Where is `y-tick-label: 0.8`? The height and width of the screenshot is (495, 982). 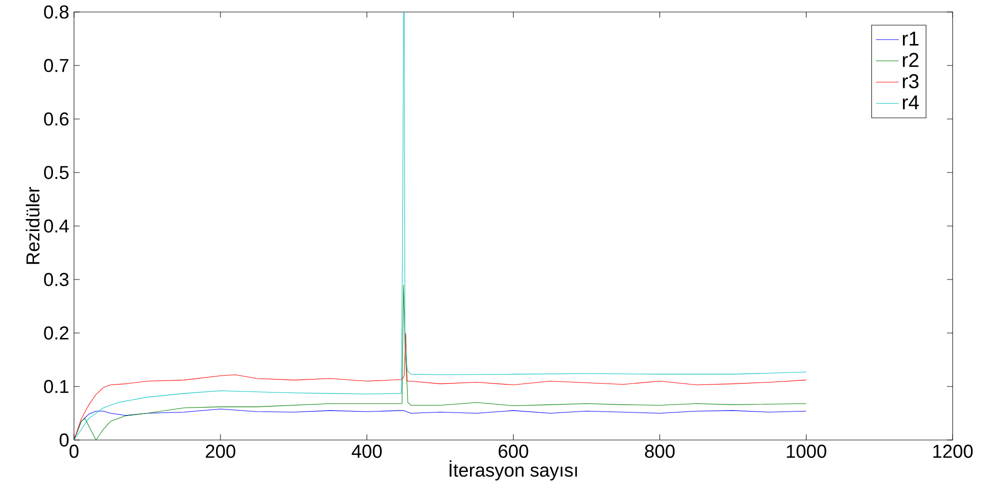 y-tick-label: 0.8 is located at coordinates (56, 12).